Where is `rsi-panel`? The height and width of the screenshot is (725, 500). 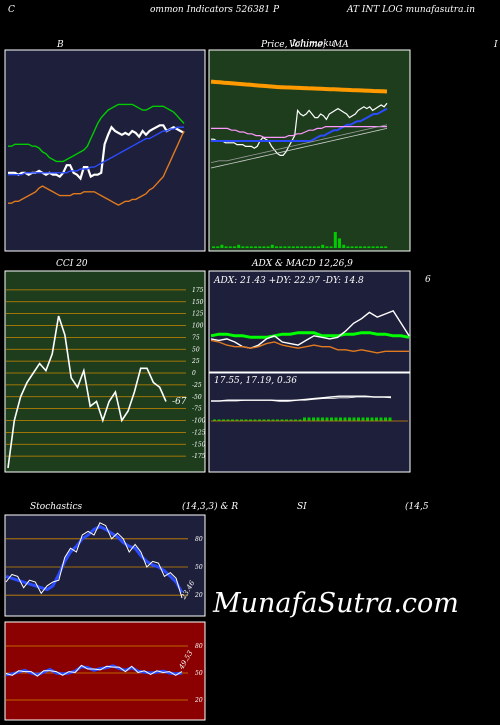 rsi-panel is located at coordinates (105, 671).